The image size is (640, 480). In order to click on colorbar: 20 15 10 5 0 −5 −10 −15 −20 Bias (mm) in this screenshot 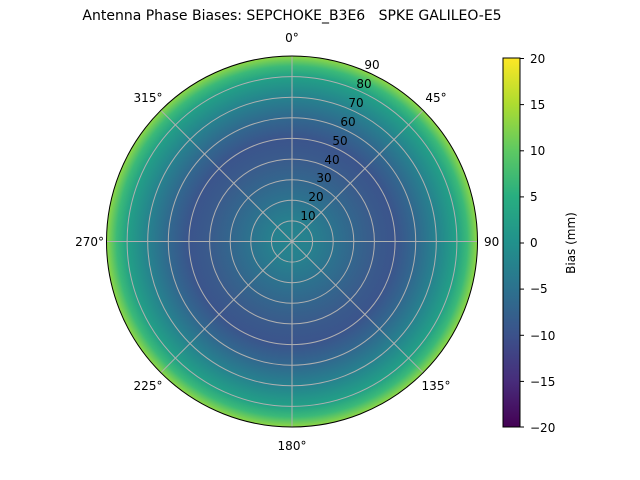, I will do `click(540, 243)`.